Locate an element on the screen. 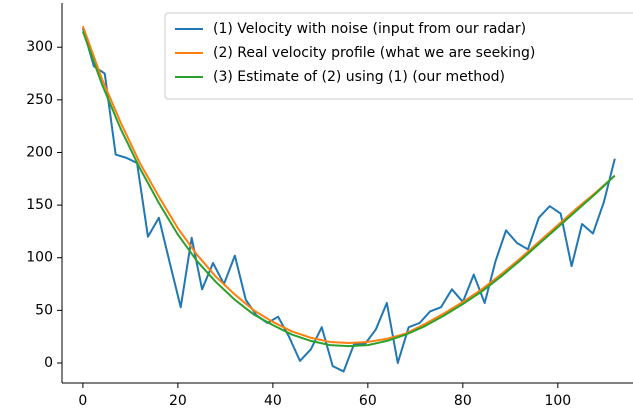 This screenshot has height=419, width=633. y-tick-label: 250 is located at coordinates (39, 100).